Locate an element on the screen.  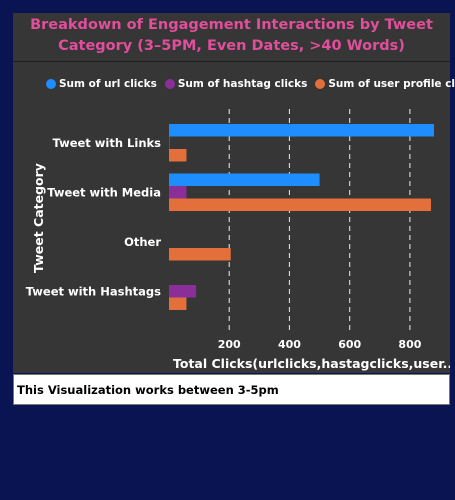
bar-tweet-with-media-sum-of-hashtag-clicks is located at coordinates (178, 192).